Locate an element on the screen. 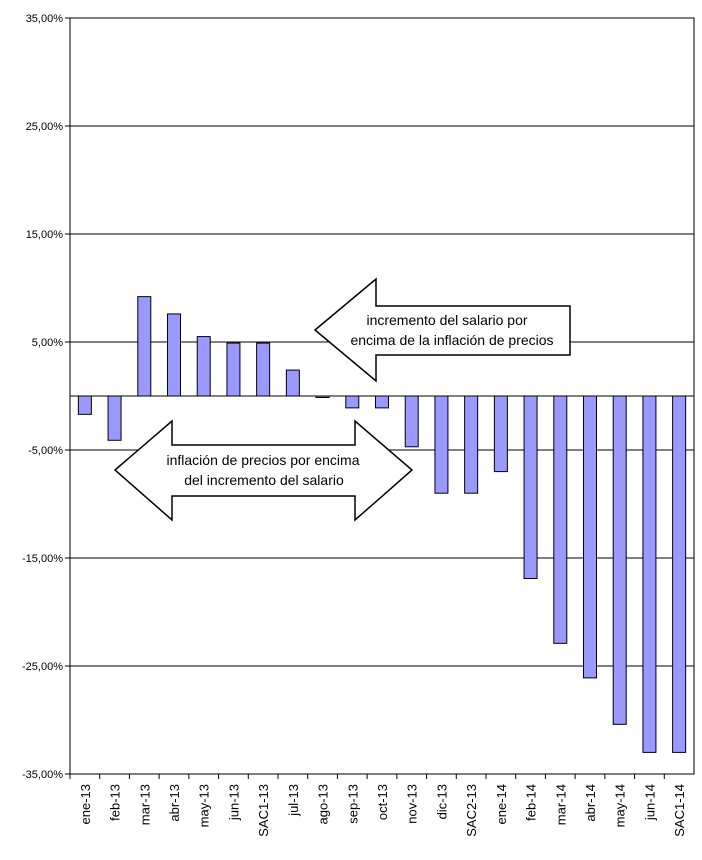  y-tick-label: -35,00% is located at coordinates (42, 775).